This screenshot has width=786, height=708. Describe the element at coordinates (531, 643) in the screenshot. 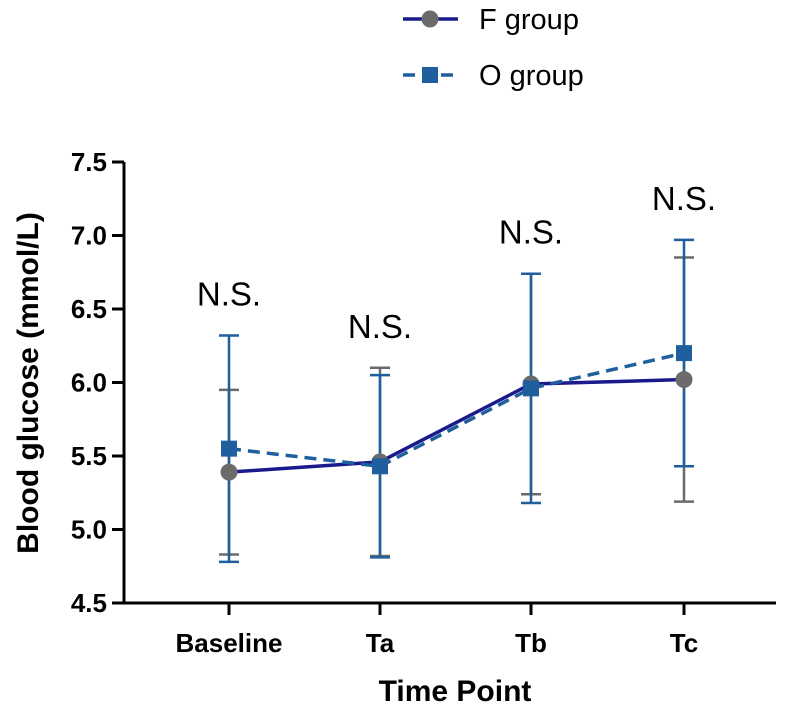

I see `x-tick-label: Tb` at that location.